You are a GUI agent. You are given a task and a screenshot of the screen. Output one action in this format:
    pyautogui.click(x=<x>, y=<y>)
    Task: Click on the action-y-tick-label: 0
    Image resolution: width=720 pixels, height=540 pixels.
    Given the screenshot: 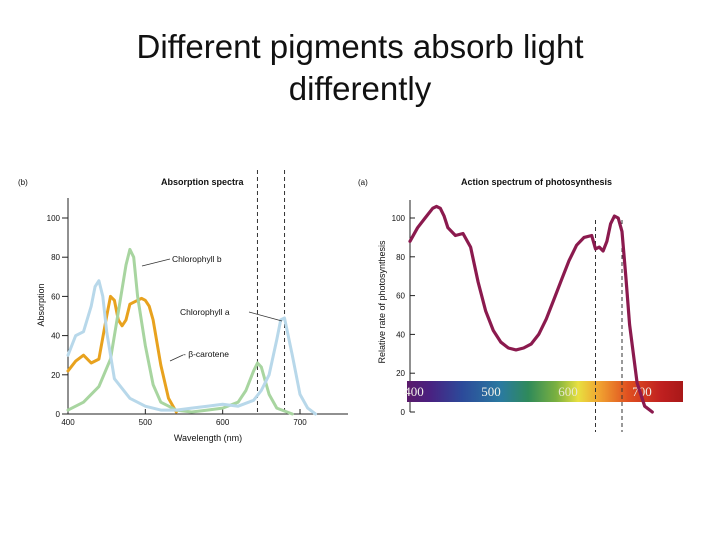 What is the action you would take?
    pyautogui.click(x=403, y=412)
    